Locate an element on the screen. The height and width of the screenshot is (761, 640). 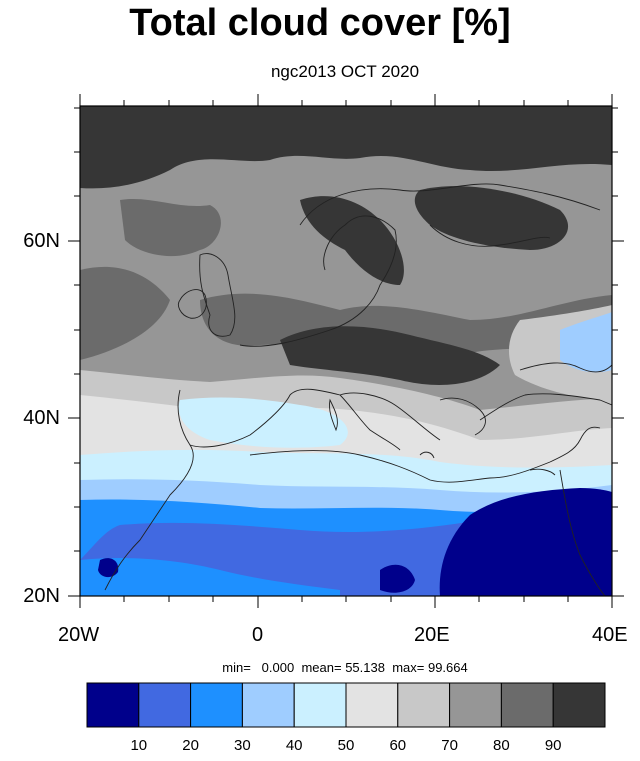
colorbar-tick-label: 40 is located at coordinates (294, 745).